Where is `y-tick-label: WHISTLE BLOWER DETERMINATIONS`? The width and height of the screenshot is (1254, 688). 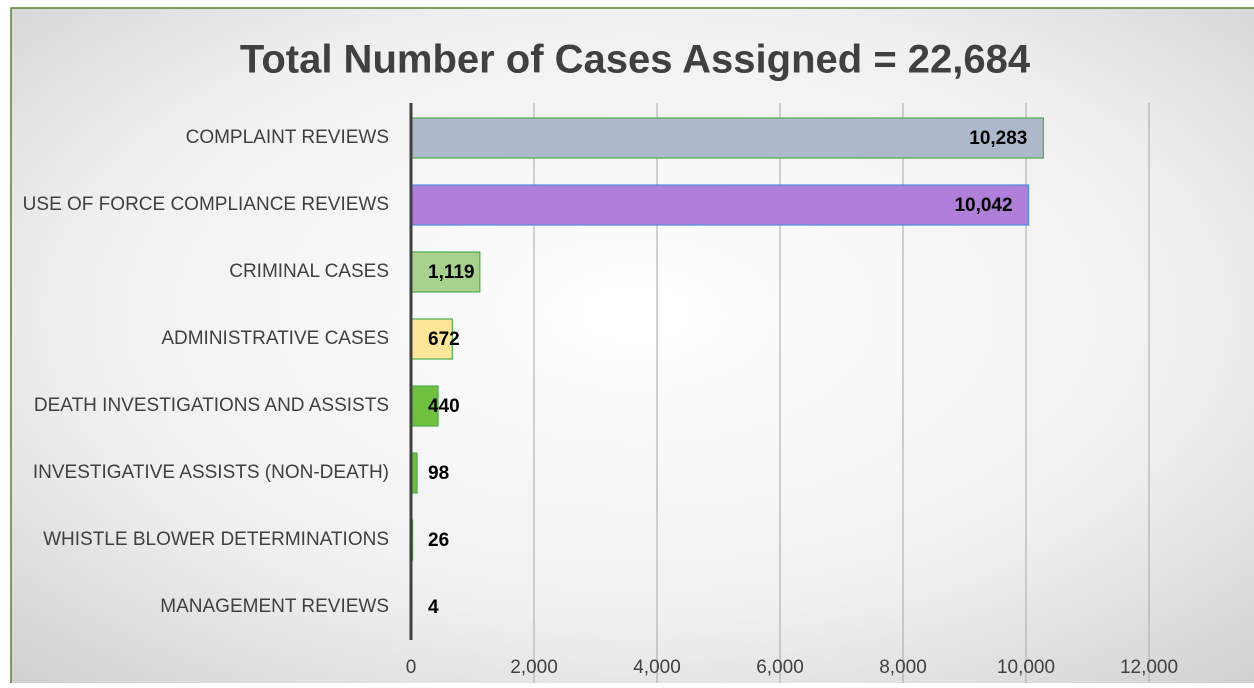 y-tick-label: WHISTLE BLOWER DETERMINATIONS is located at coordinates (216, 539).